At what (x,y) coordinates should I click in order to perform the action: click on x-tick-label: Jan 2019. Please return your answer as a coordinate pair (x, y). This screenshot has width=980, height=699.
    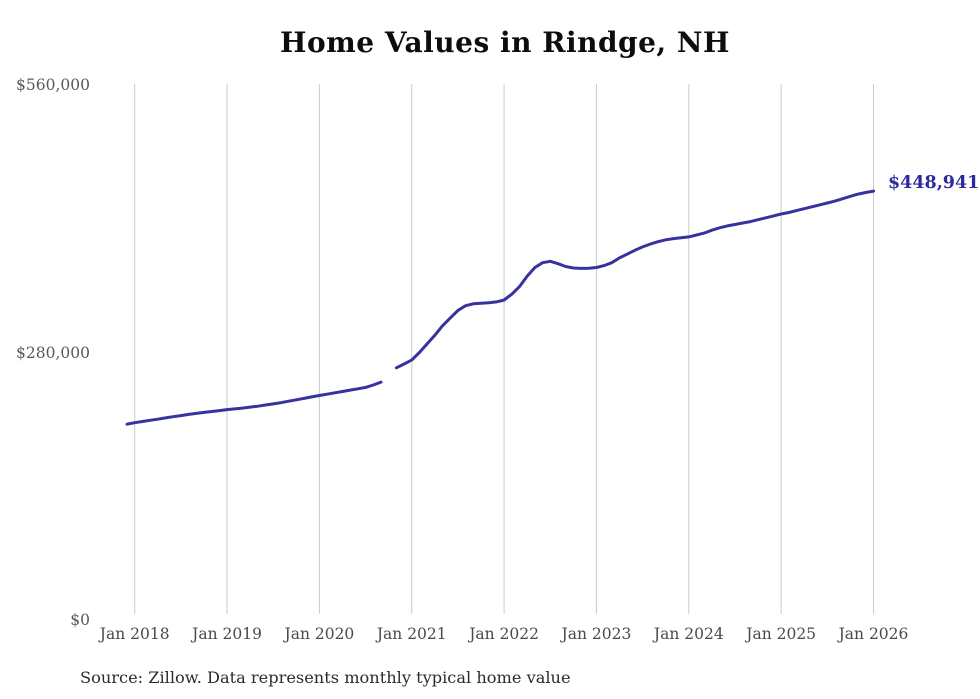
    Looking at the image, I should click on (227, 634).